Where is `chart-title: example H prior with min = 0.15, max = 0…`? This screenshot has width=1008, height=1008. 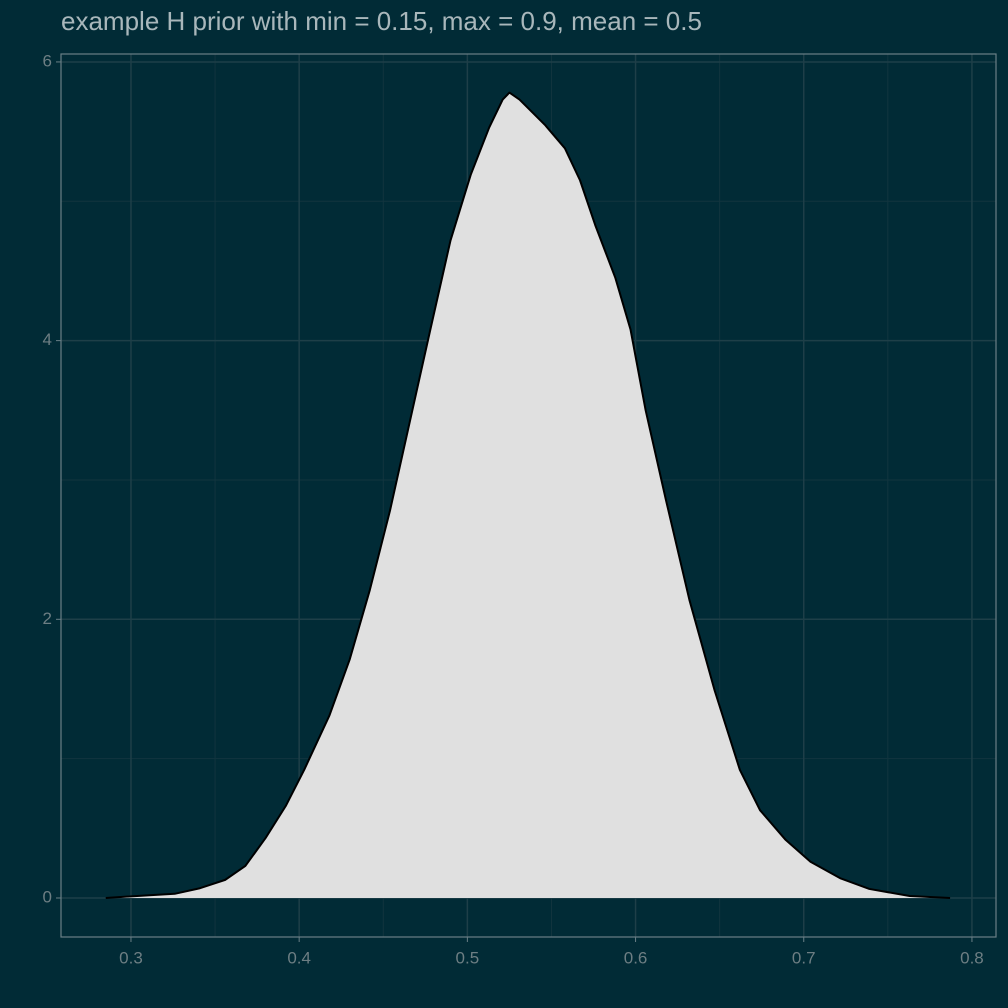 chart-title: example H prior with min = 0.15, max = 0… is located at coordinates (381, 21).